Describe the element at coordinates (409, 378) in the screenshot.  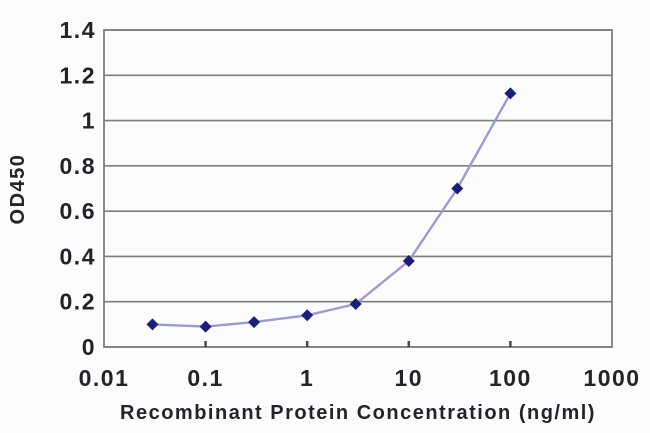
I see `x-tick-label: 10` at that location.